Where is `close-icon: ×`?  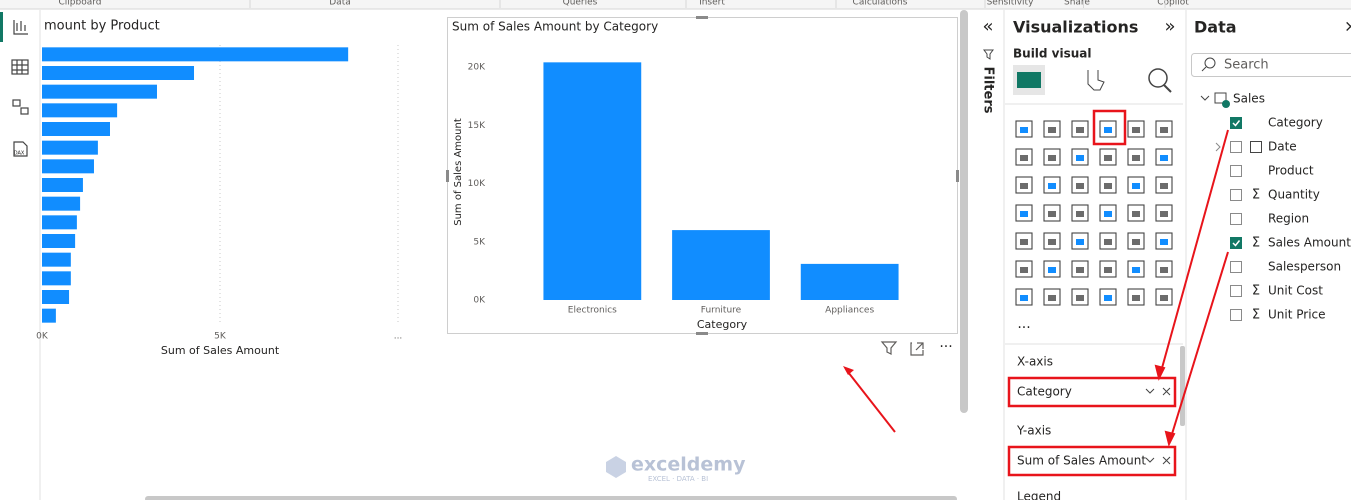
close-icon: × is located at coordinates (1347, 26).